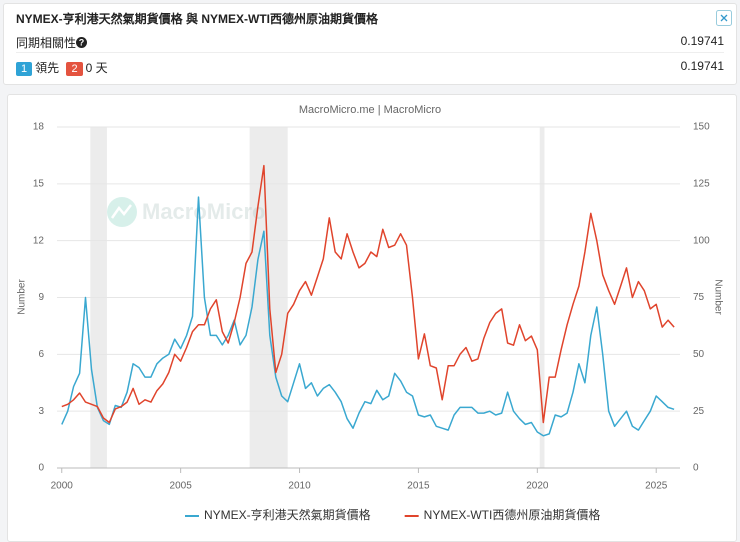  What do you see at coordinates (197, 19) in the screenshot?
I see `title: NYMEX-亨利港天然氣期貨價格 與 NYMEX-WTI西德州原油期貨價格` at bounding box center [197, 19].